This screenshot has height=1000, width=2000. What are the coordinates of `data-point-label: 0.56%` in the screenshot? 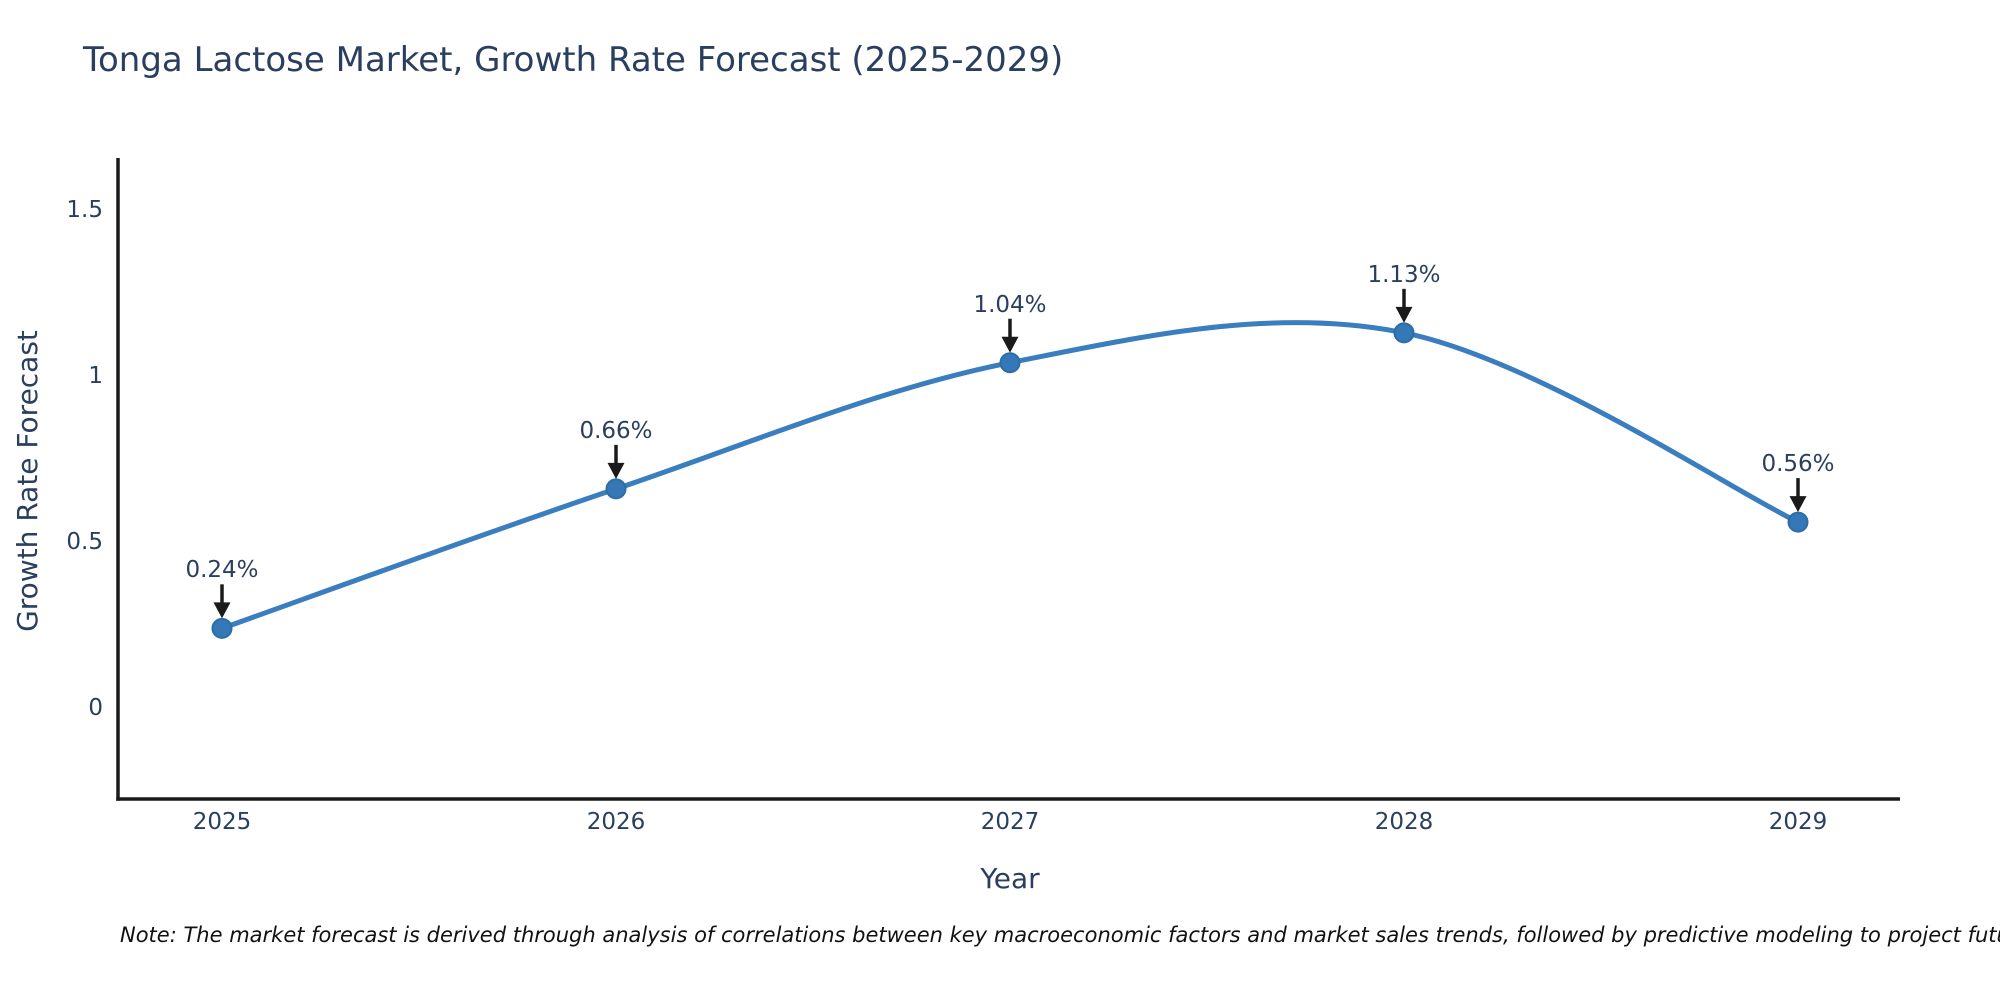 It's located at (1798, 464).